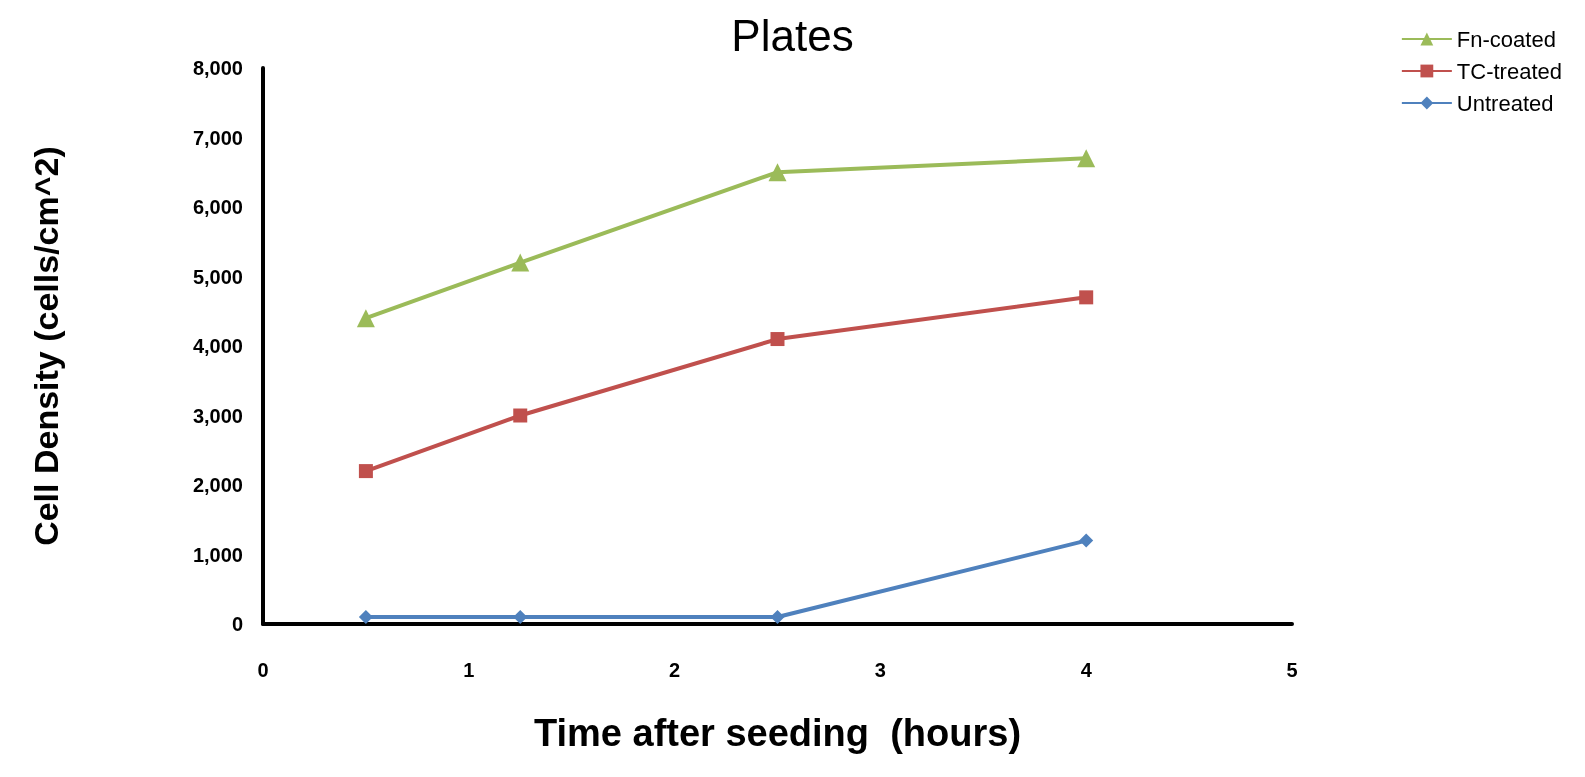 The width and height of the screenshot is (1585, 777). Describe the element at coordinates (675, 670) in the screenshot. I see `x-tick-label: 2` at that location.